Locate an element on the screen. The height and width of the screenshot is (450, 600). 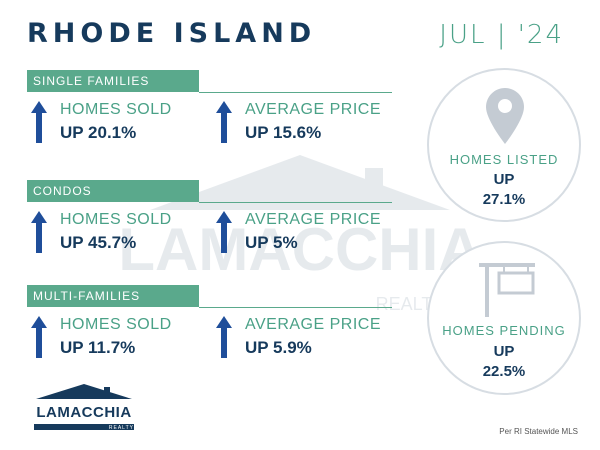
homes-pending-direction: UP is located at coordinates (504, 351).